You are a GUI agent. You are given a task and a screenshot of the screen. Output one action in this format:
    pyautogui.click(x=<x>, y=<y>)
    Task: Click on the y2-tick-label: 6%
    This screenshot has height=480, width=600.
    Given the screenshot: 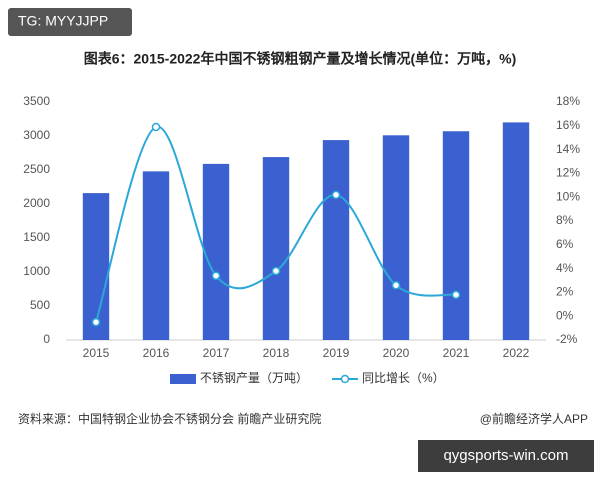 What is the action you would take?
    pyautogui.click(x=565, y=244)
    